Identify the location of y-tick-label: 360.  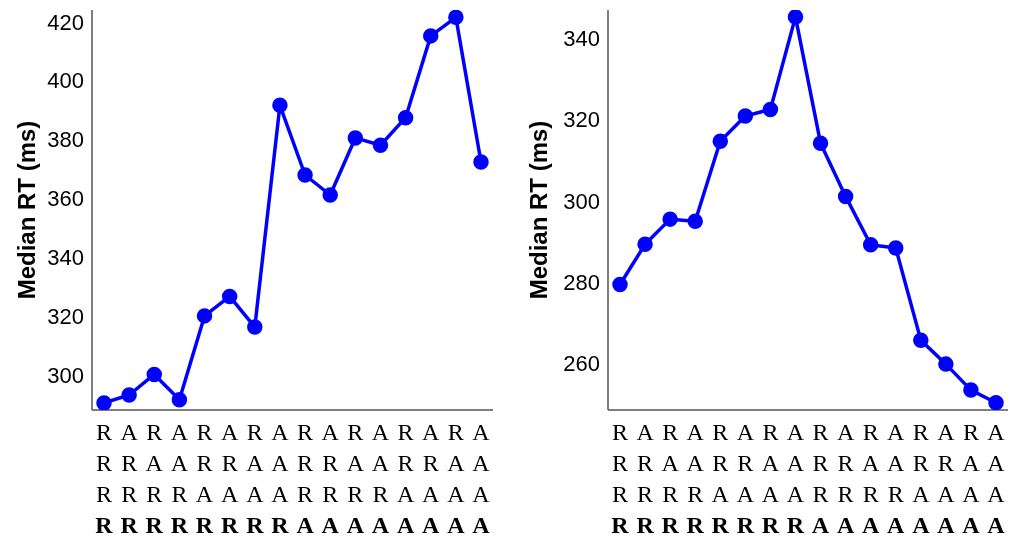
(65, 199).